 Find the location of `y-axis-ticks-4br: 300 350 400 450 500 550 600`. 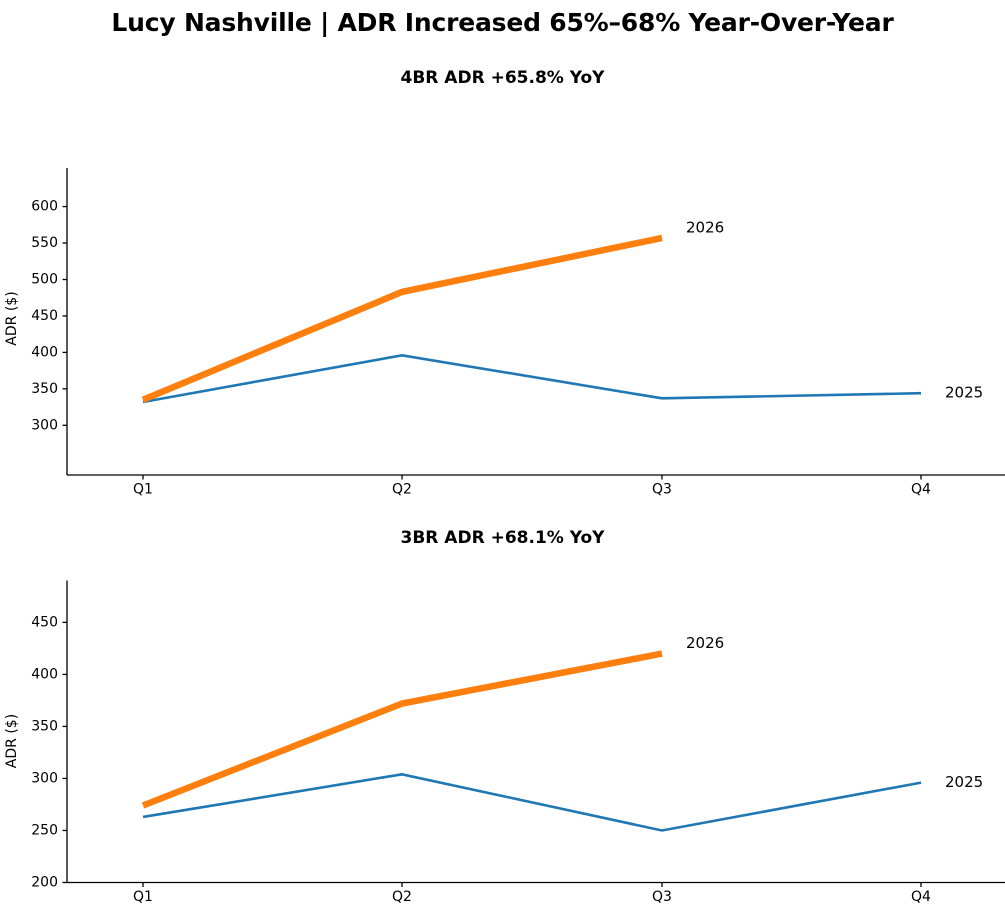

y-axis-ticks-4br: 300 350 400 450 500 550 600 is located at coordinates (49, 316).